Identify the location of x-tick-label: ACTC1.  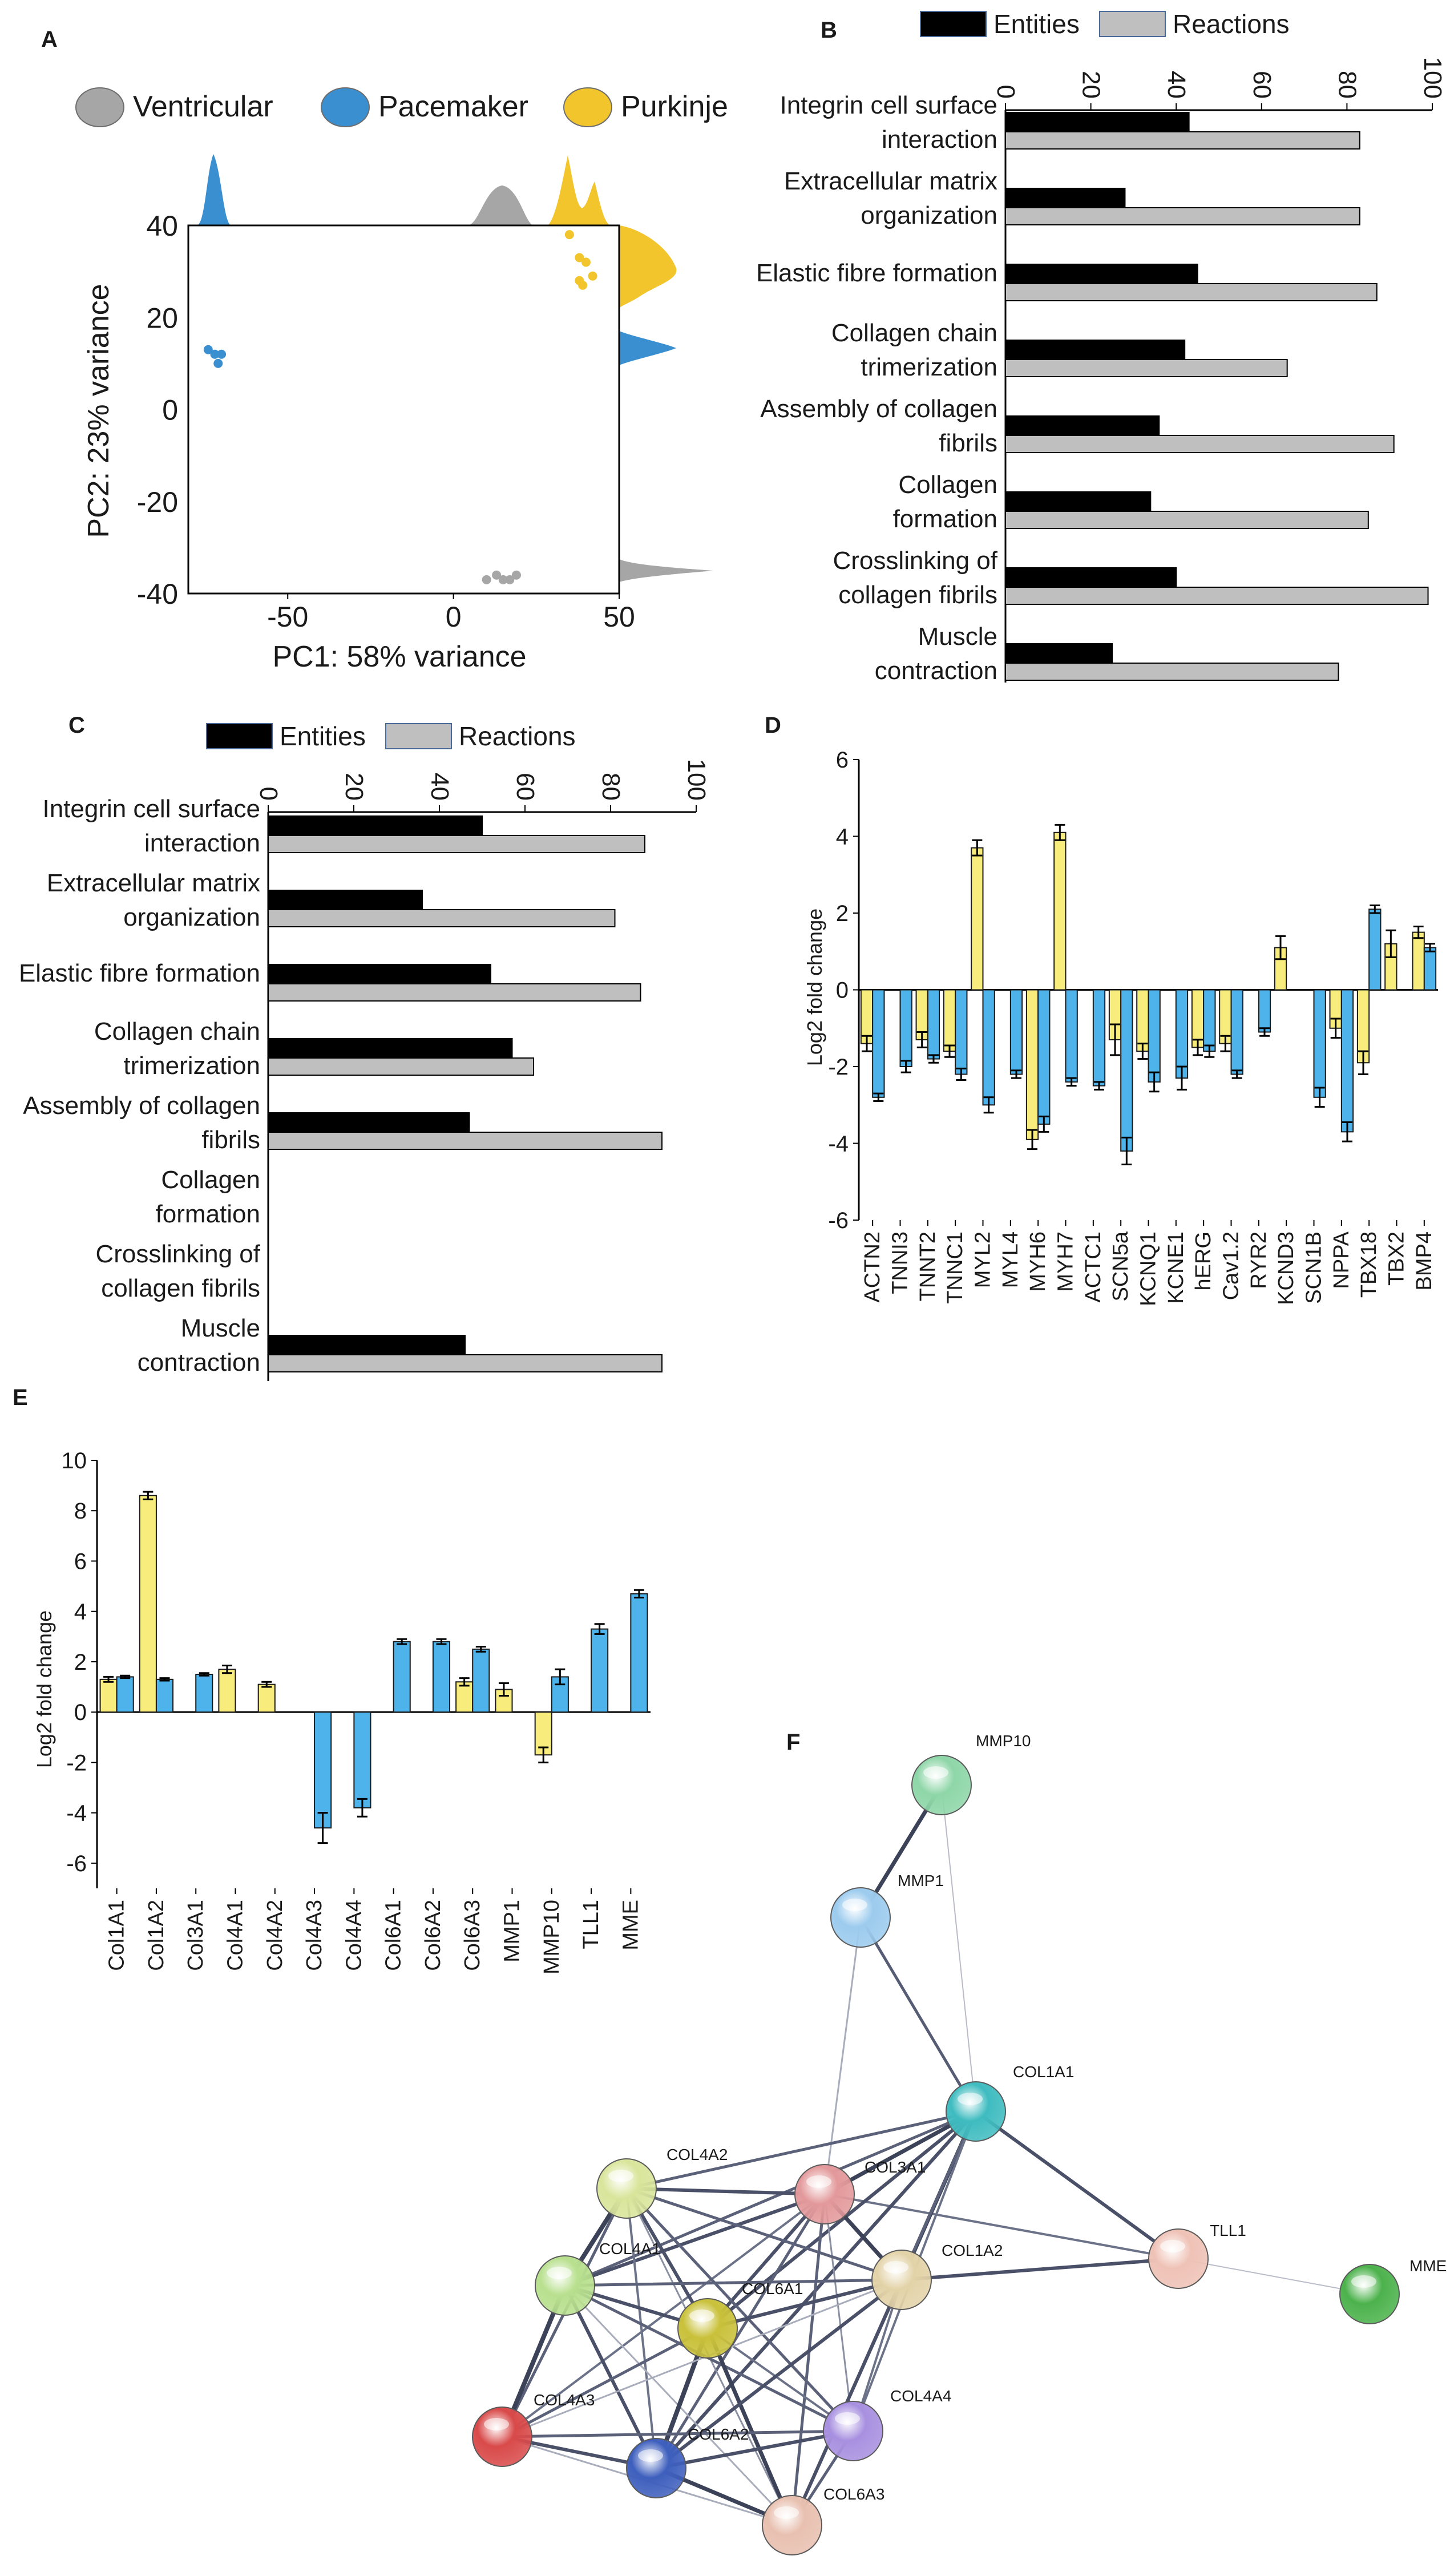
(1093, 1267).